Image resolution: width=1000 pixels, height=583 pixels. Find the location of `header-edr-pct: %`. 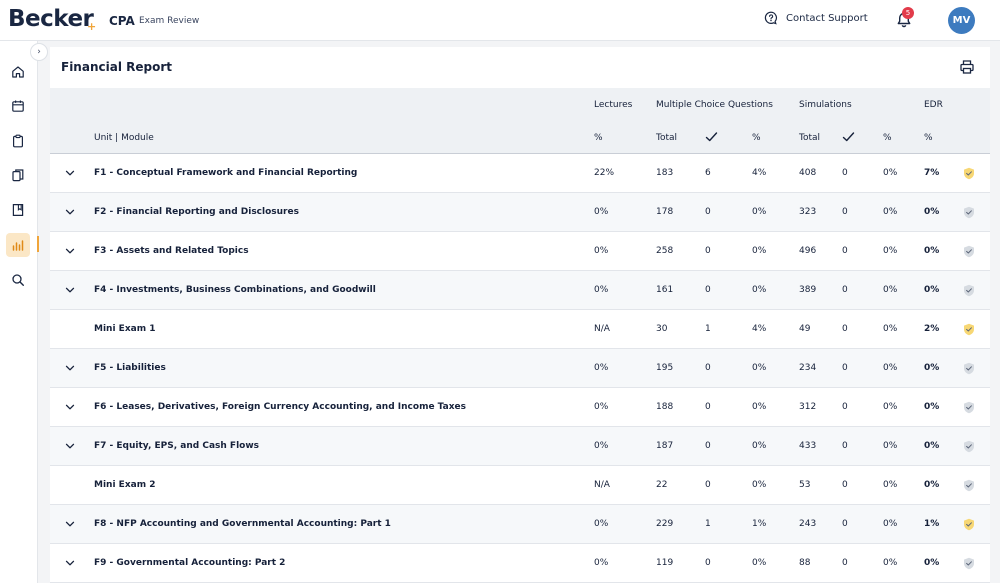

header-edr-pct: % is located at coordinates (928, 138).